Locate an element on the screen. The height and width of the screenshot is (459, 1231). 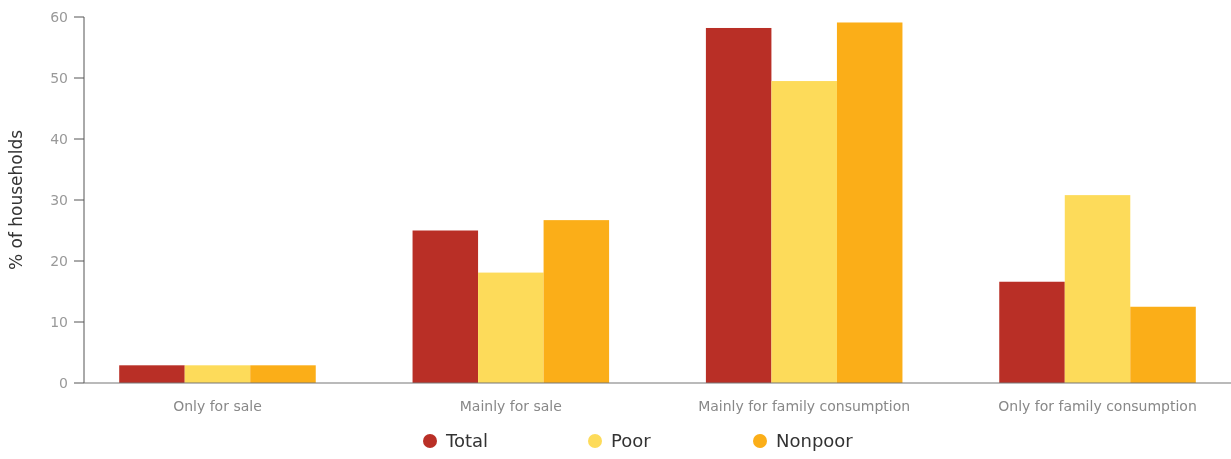
legend-label: Poor is located at coordinates (631, 440).